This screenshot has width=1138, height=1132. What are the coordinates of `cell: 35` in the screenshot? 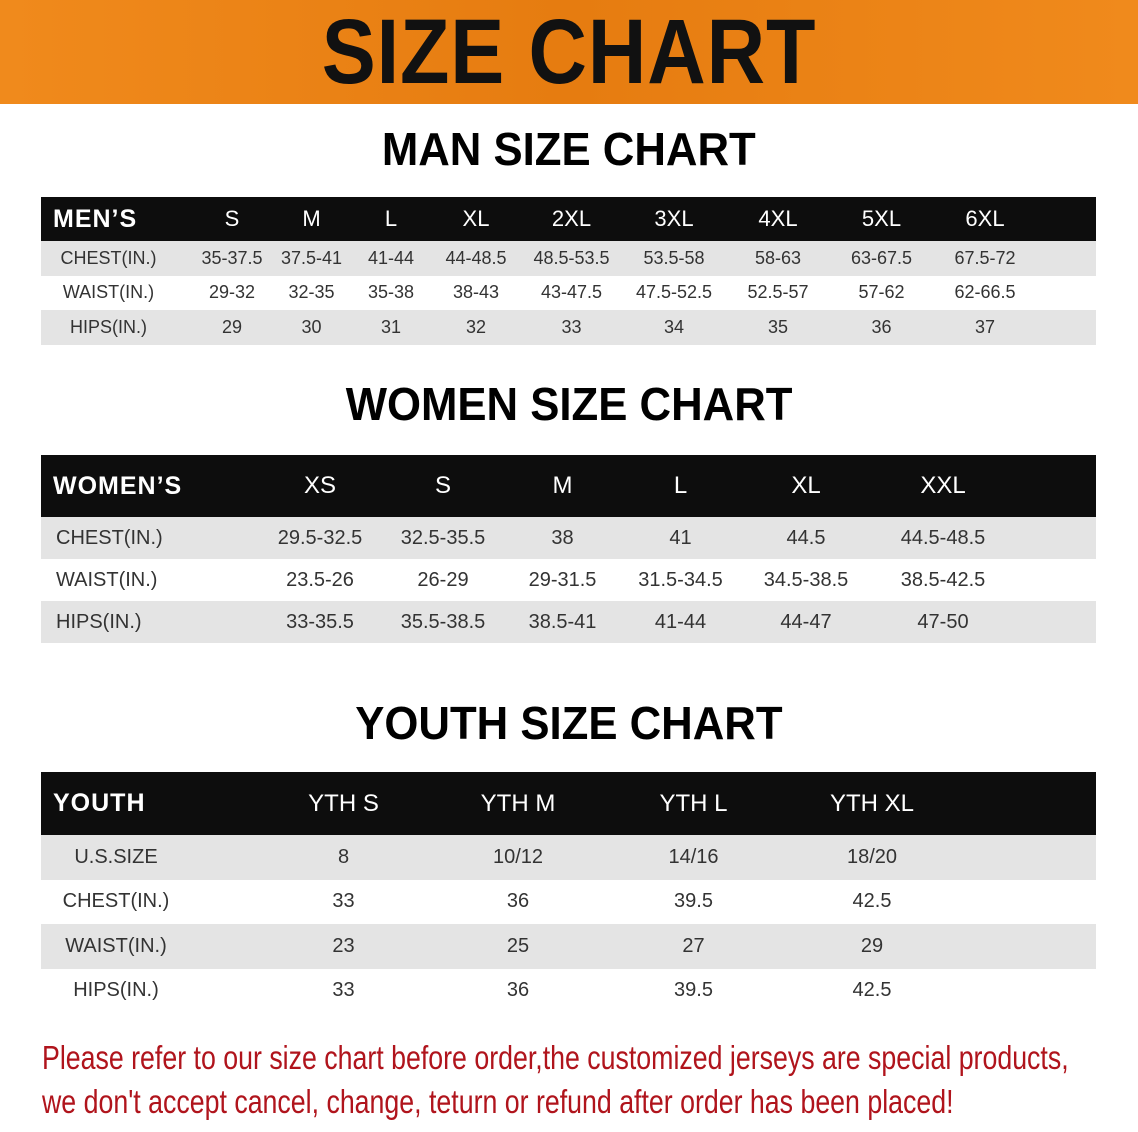 It's located at (778, 326).